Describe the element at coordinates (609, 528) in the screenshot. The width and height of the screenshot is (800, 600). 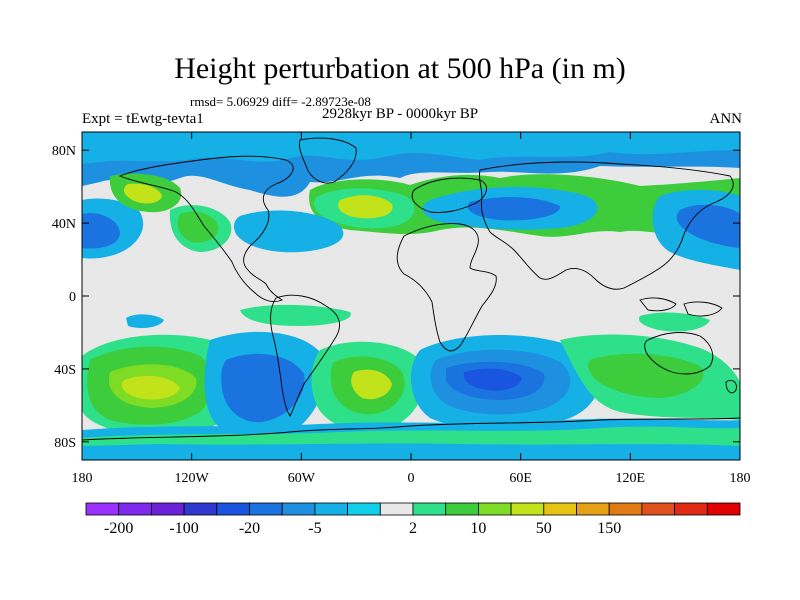
I see `colorbar-label: 150` at that location.